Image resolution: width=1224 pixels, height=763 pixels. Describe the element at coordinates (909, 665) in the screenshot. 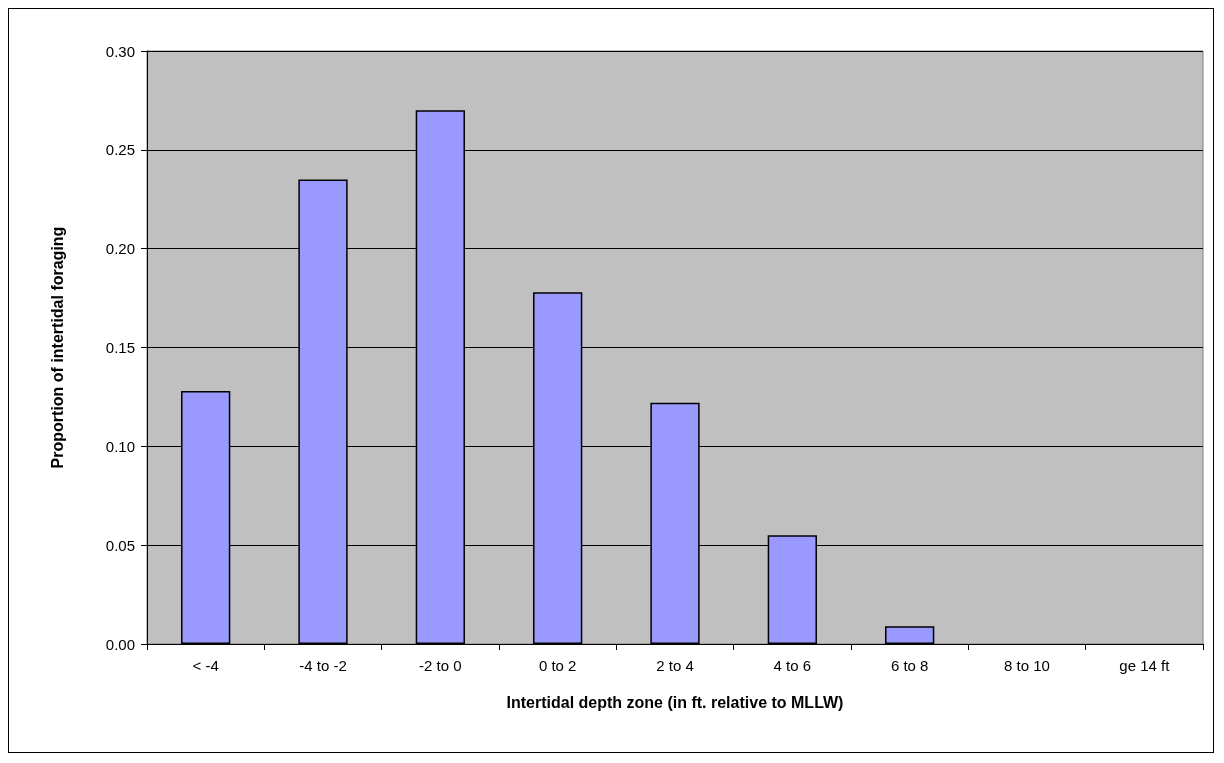

I see `x-tick-label: 6 to 8` at that location.